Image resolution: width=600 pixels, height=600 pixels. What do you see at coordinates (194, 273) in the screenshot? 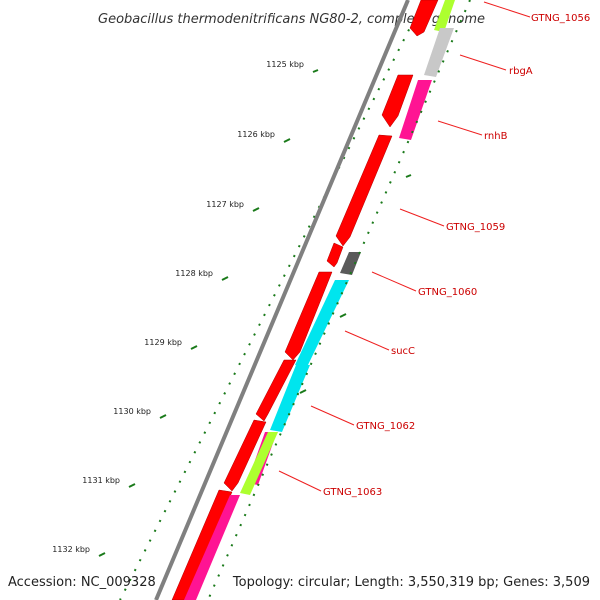
I see `kbp-label: 1128 kbp` at bounding box center [194, 273].